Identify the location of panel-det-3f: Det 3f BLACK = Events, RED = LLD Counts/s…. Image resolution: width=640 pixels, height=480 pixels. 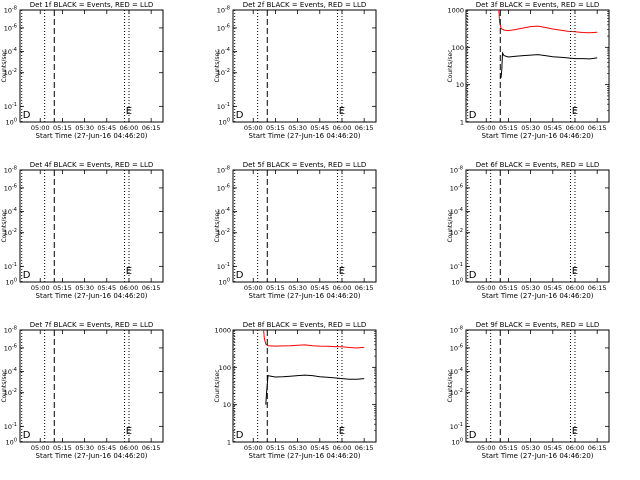
(528, 70).